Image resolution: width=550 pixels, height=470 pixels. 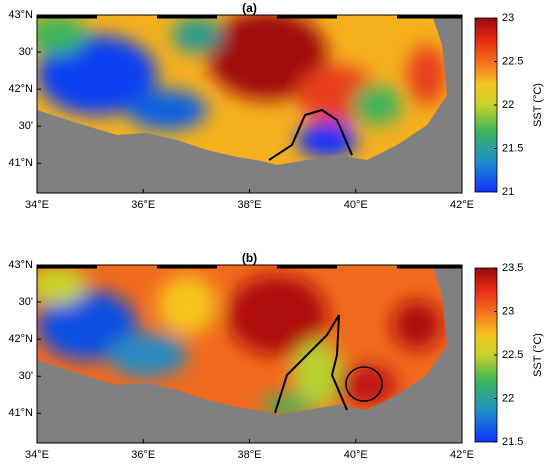 What do you see at coordinates (249, 8) in the screenshot?
I see `panel-label: (a)` at bounding box center [249, 8].